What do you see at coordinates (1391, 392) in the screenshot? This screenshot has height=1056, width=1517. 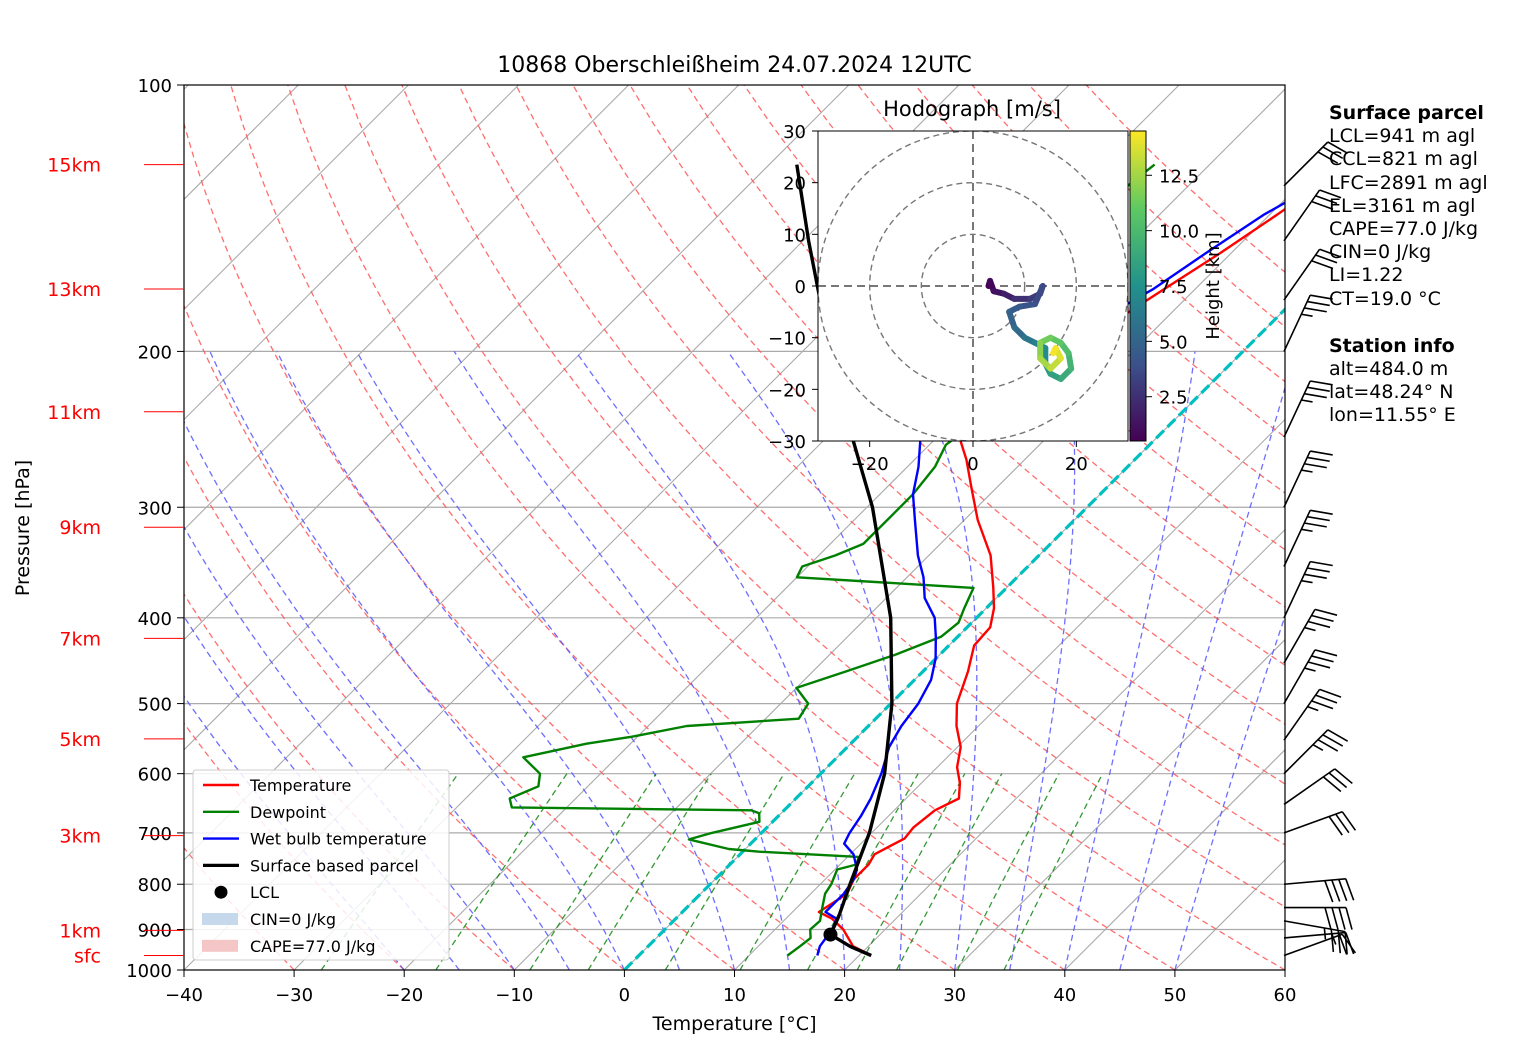 I see `station-line: lat=48.24° N` at bounding box center [1391, 392].